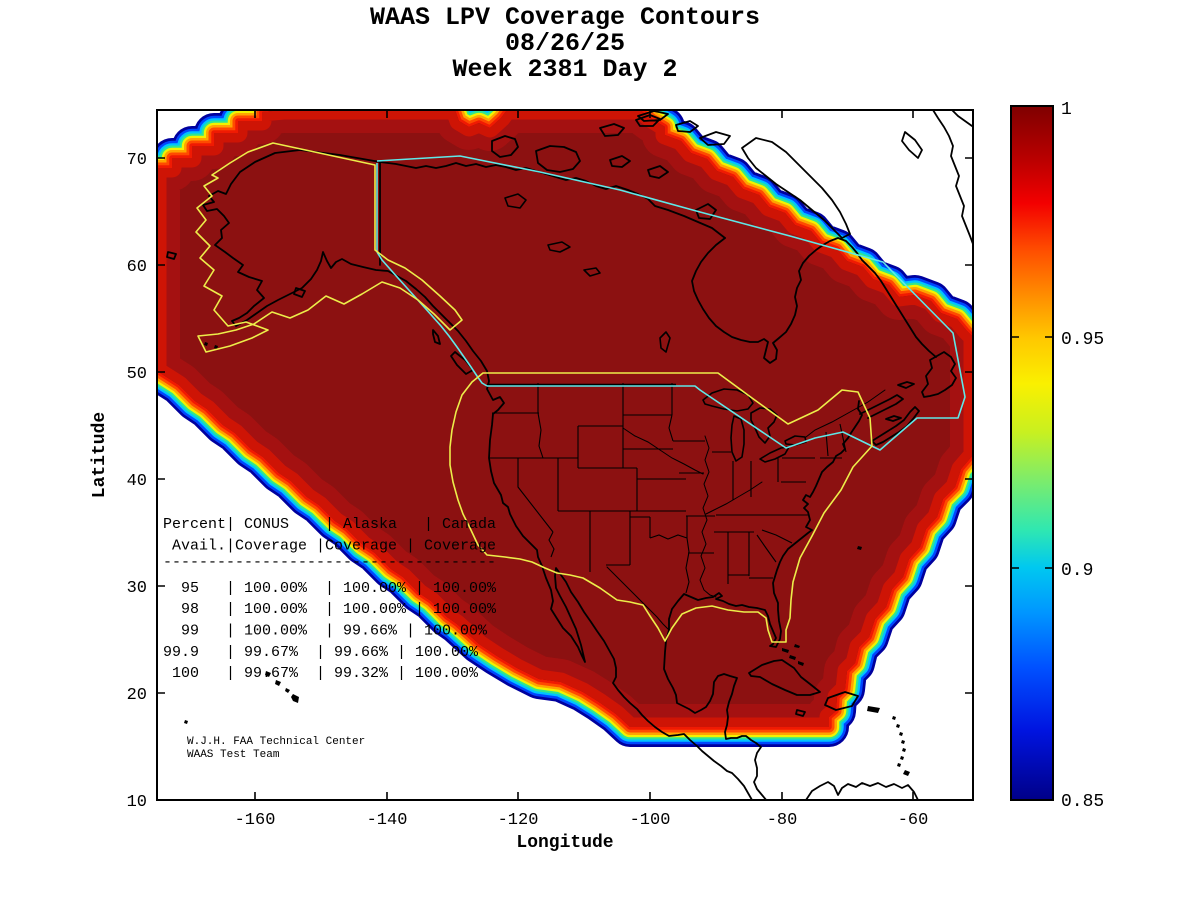  What do you see at coordinates (862, 790) in the screenshot?
I see `south-america-coast` at bounding box center [862, 790].